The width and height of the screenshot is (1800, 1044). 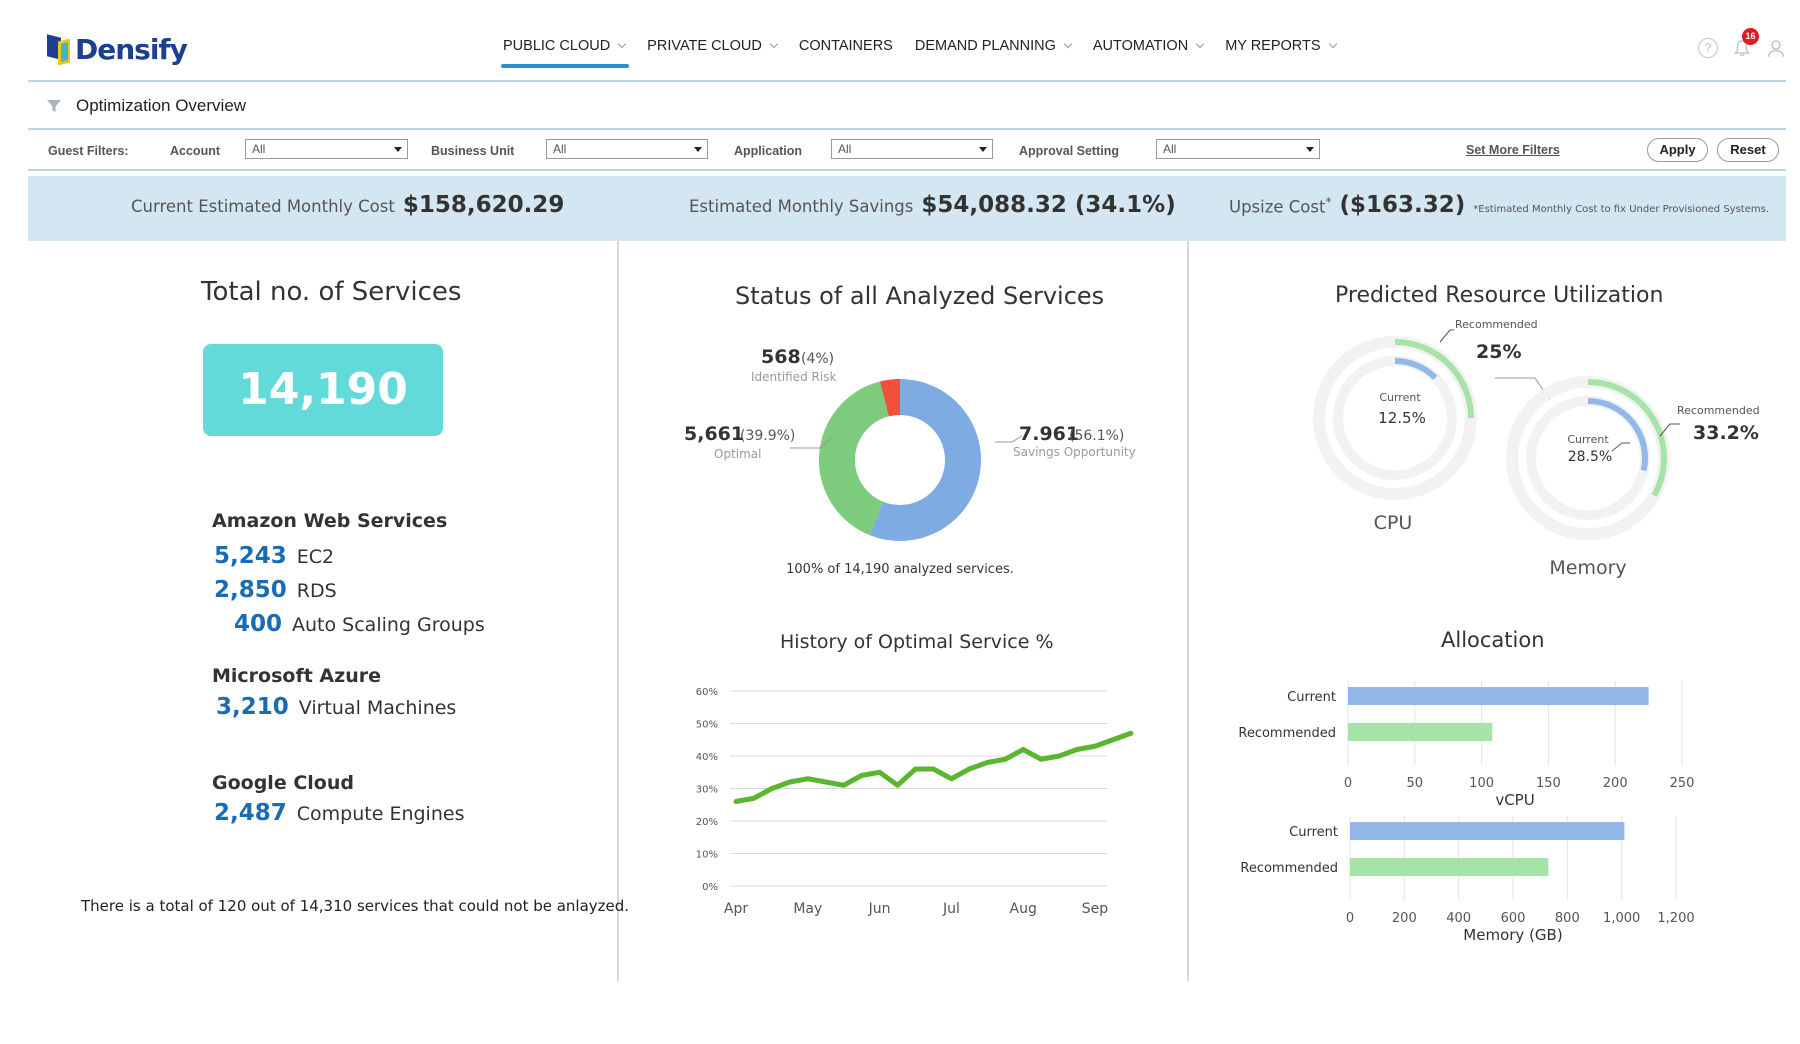 What do you see at coordinates (817, 359) in the screenshot?
I see `risk-pct: (4%)` at bounding box center [817, 359].